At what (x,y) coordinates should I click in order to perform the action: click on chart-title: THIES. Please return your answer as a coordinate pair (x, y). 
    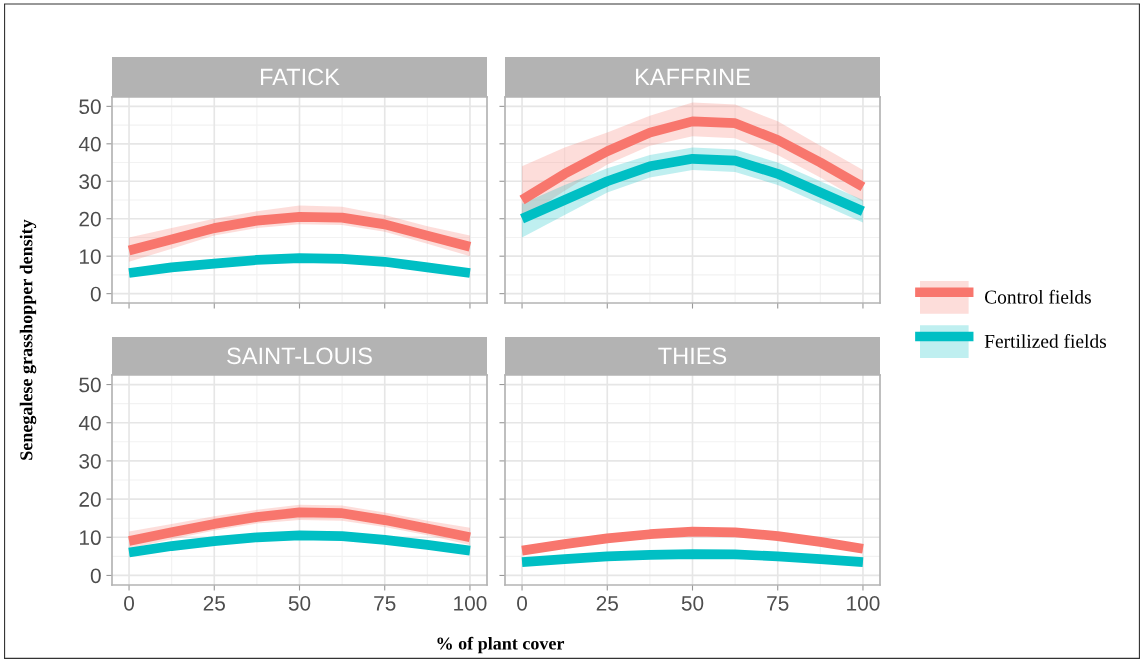
    Looking at the image, I should click on (692, 356).